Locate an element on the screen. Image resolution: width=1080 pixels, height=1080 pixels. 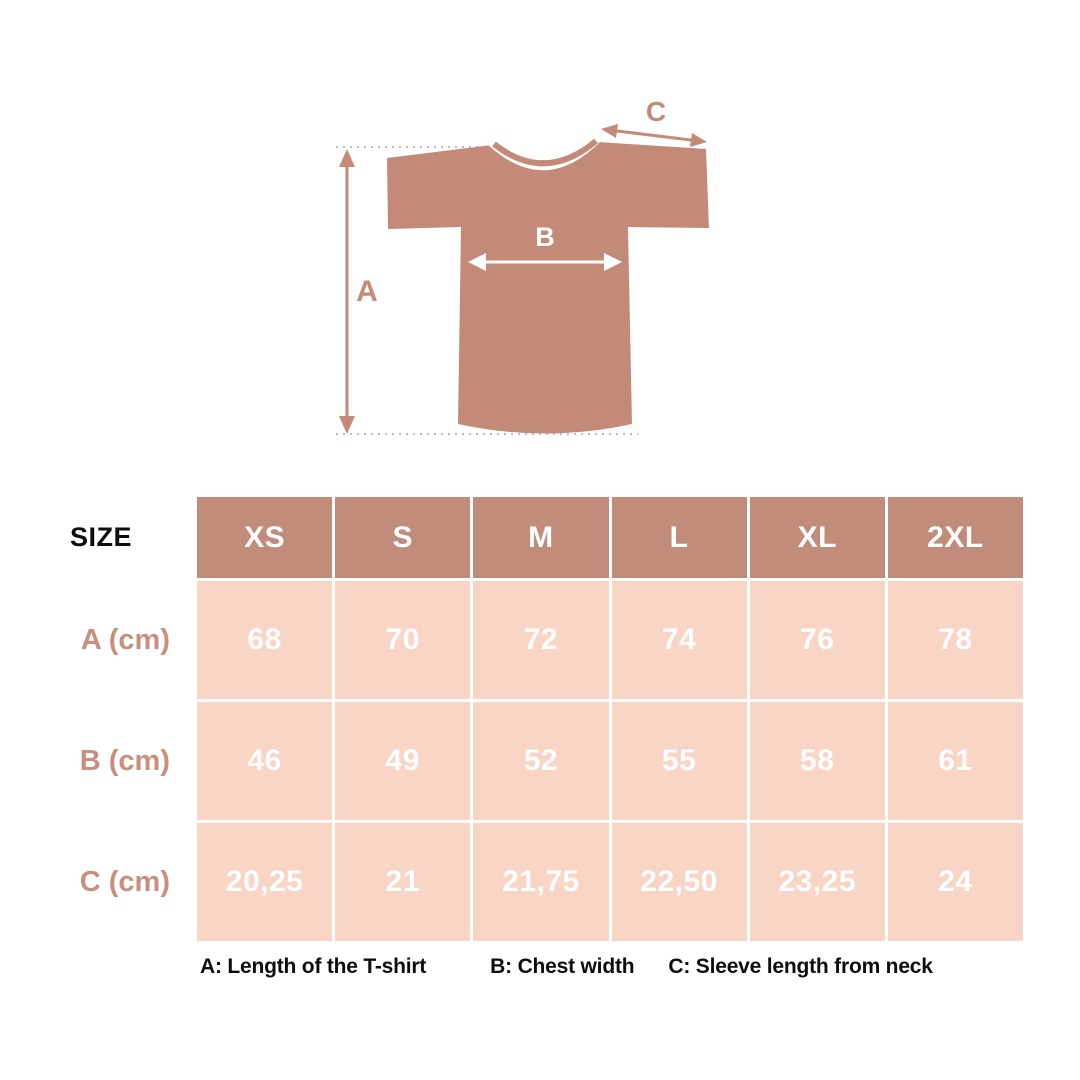
legend-item-b: B: Chest width is located at coordinates (562, 966).